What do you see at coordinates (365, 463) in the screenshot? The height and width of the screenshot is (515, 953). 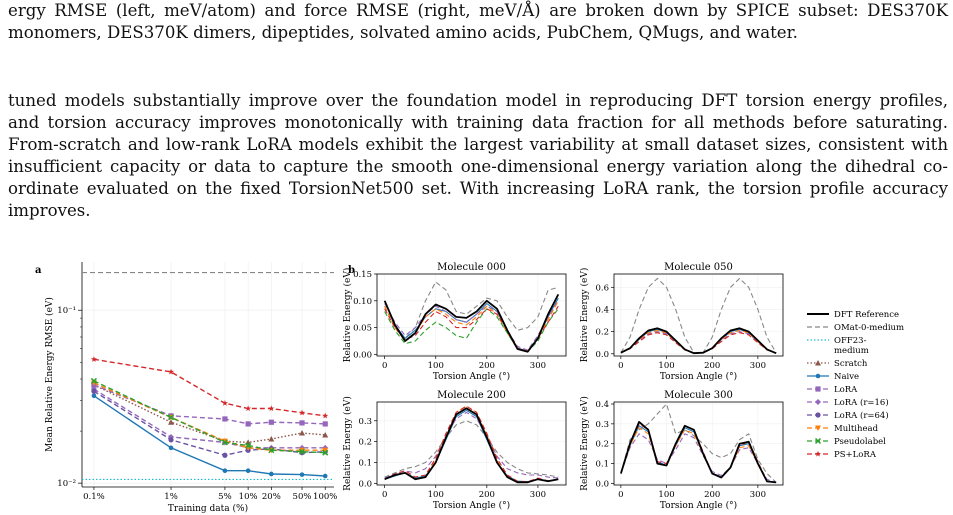 I see `y-tick-label: 0.1` at bounding box center [365, 463].